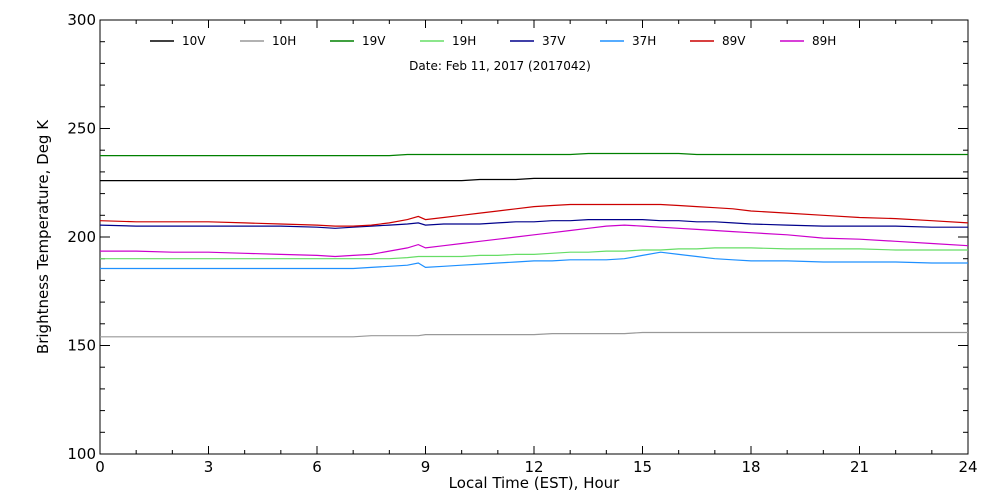 The image size is (1000, 500). Describe the element at coordinates (194, 41) in the screenshot. I see `legend-label-10v: 10V` at that location.